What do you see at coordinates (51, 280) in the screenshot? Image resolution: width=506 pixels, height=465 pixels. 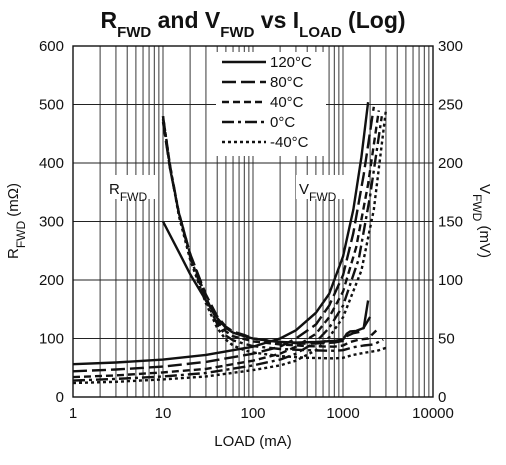 I see `y-left-tick-label: 200` at bounding box center [51, 280].